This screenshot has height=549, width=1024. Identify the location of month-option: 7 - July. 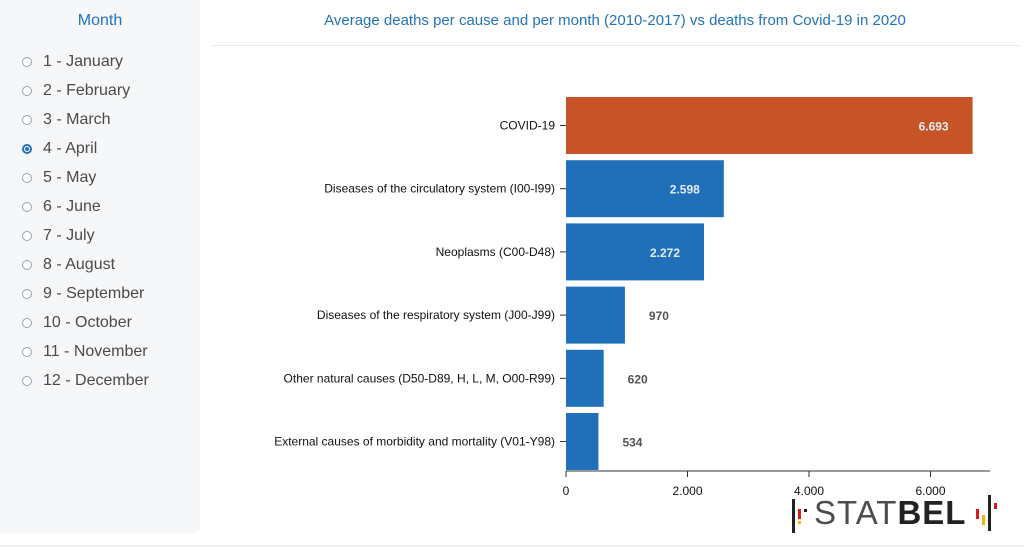
(74, 235).